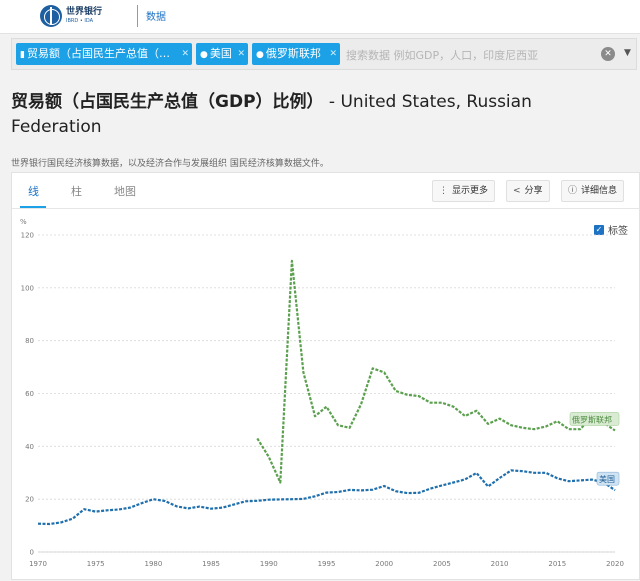 This screenshot has width=640, height=581. What do you see at coordinates (517, 191) in the screenshot?
I see `share-icon: <` at bounding box center [517, 191].